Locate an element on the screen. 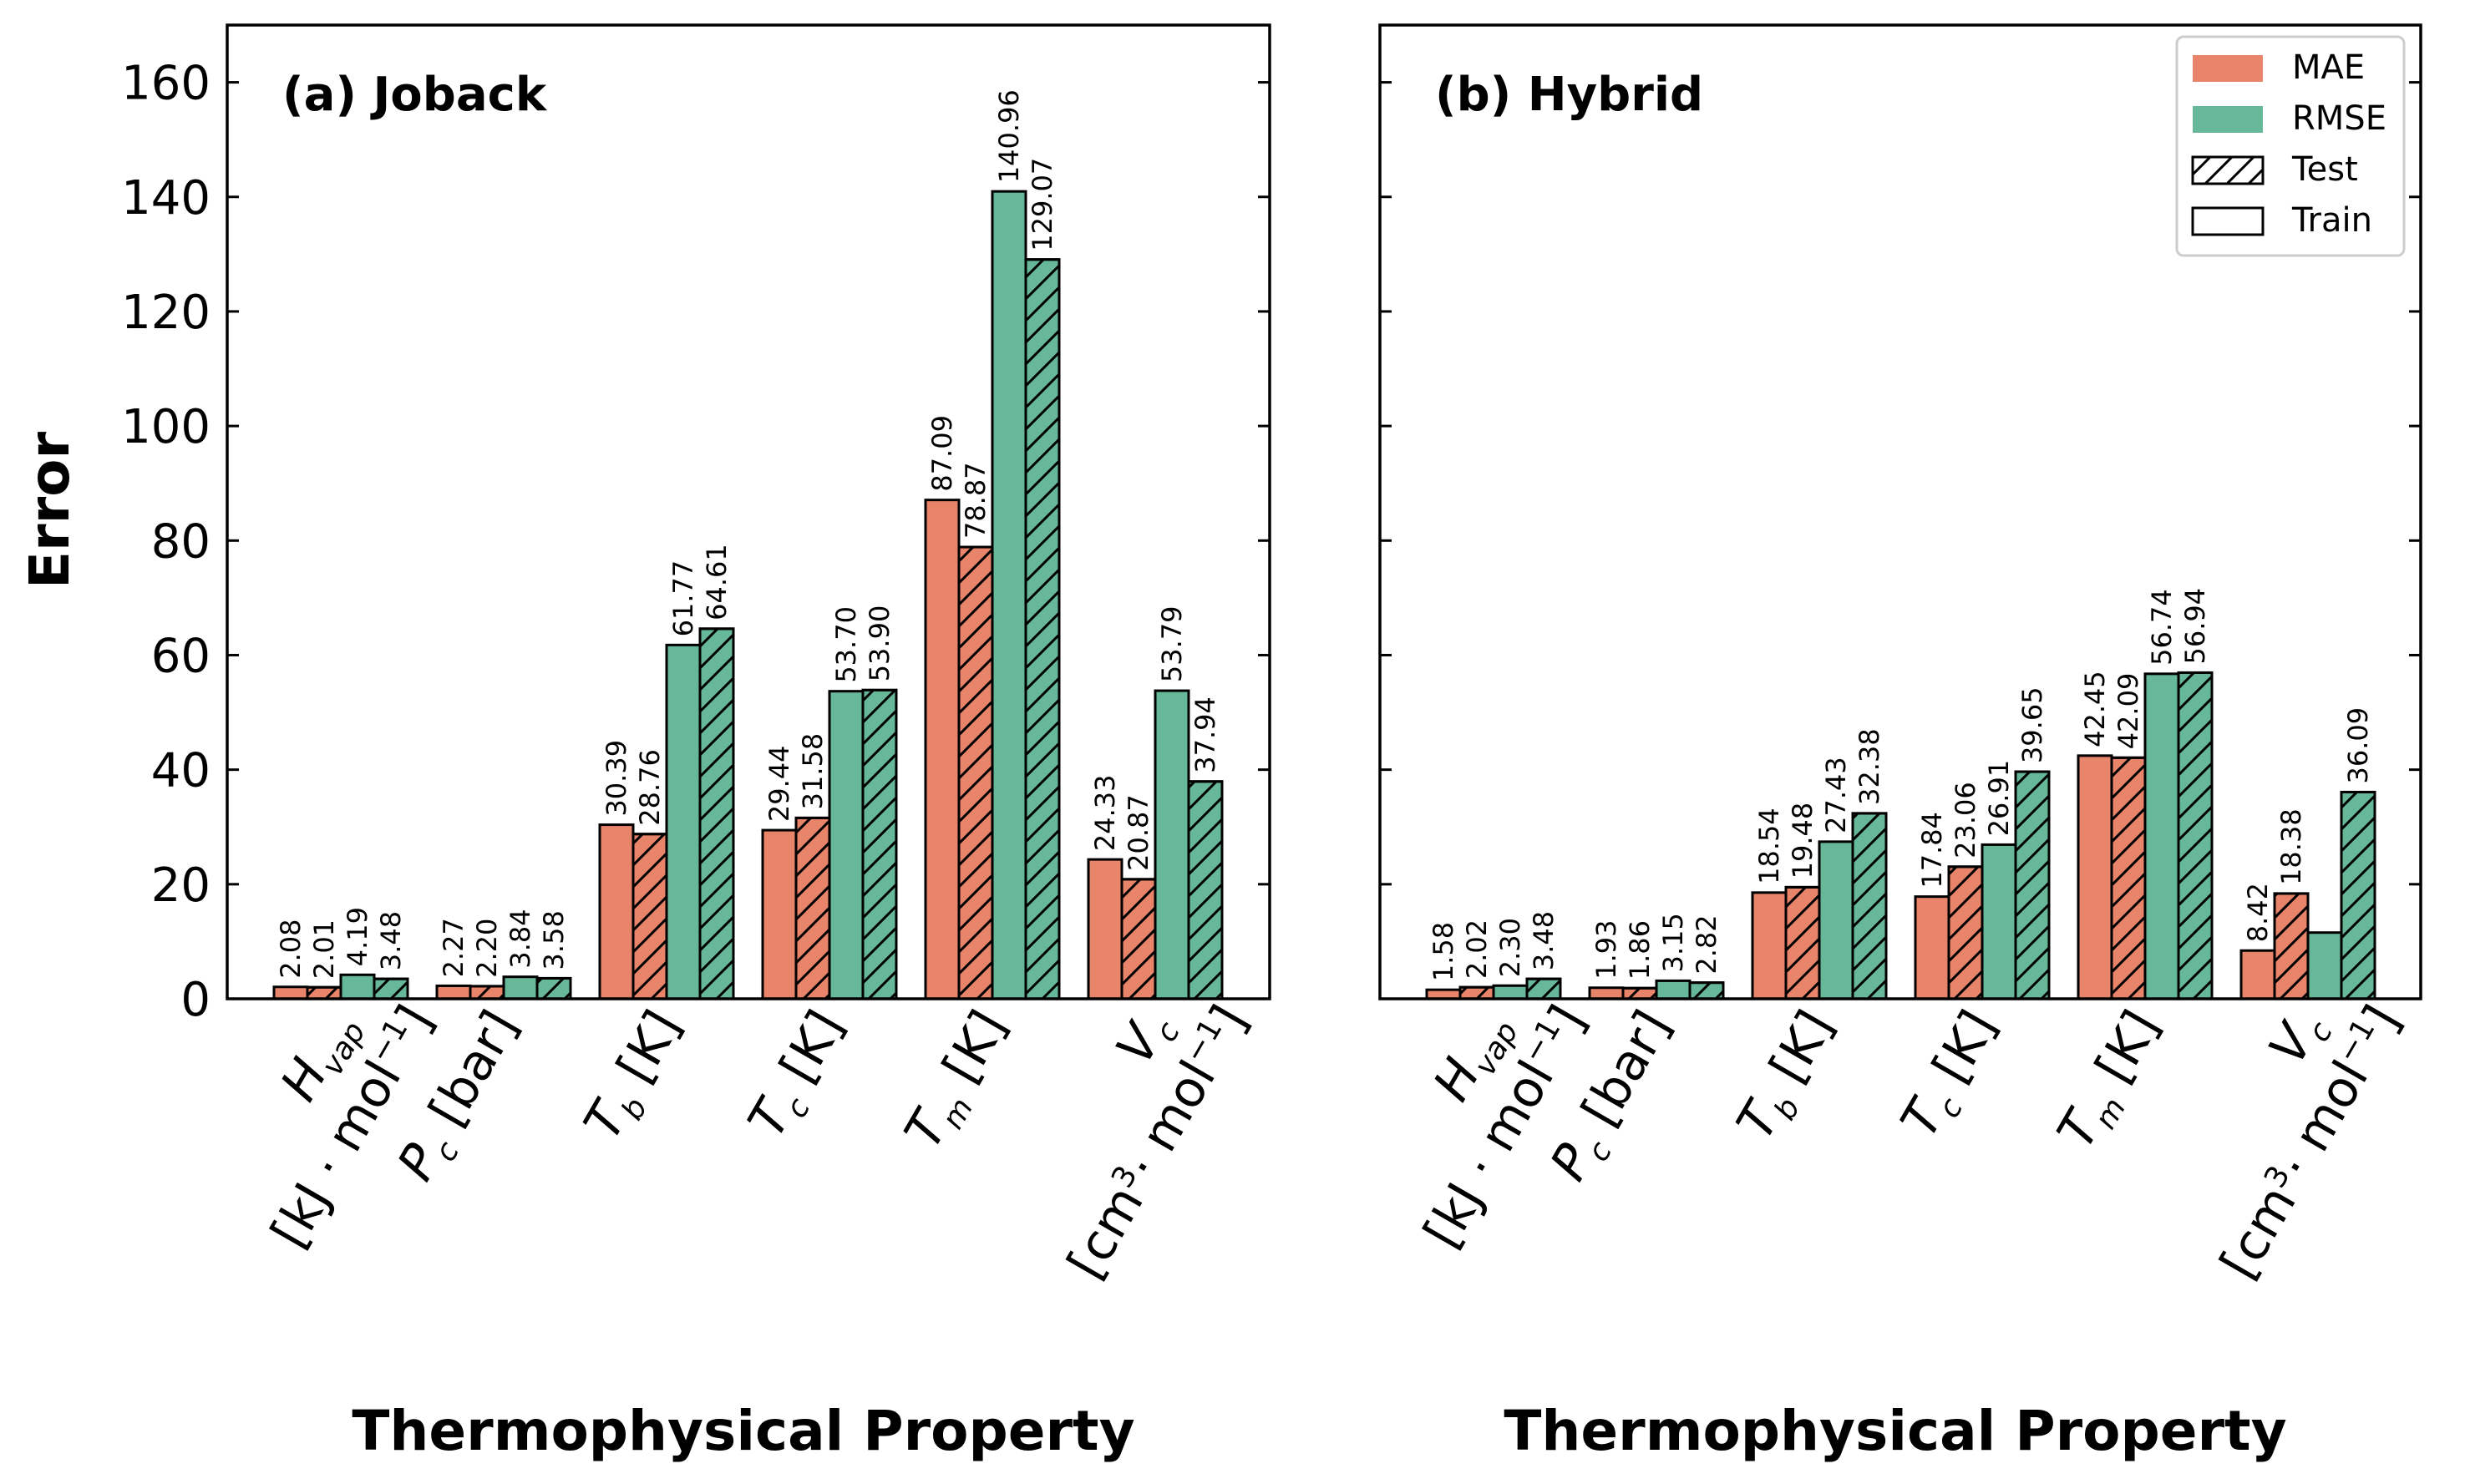 Image resolution: width=2465 pixels, height=1484 pixels. y-tick-label: 20 is located at coordinates (180, 885).